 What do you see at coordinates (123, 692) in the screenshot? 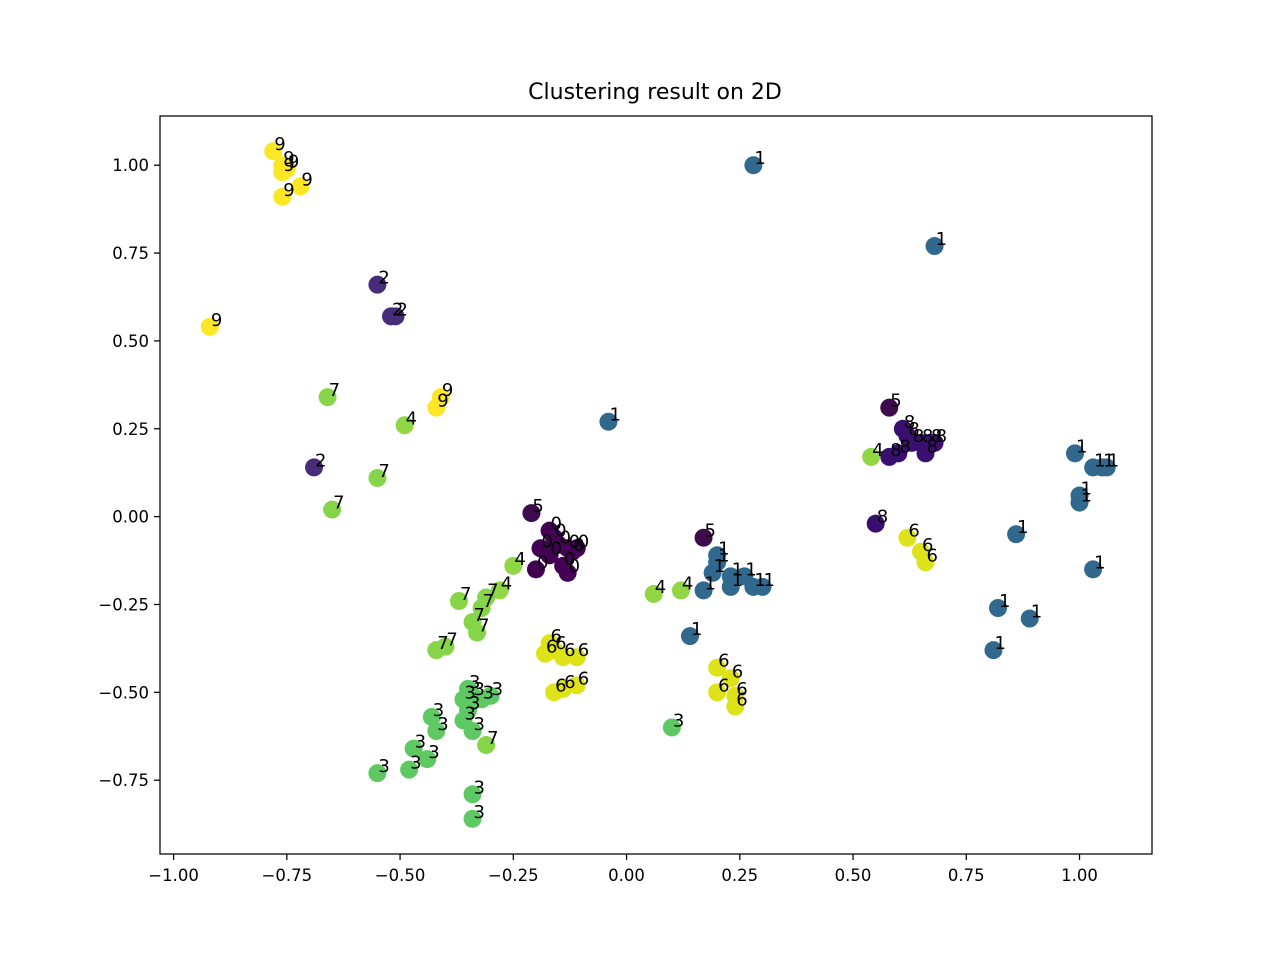
I see `y-tick-label: −0.50` at bounding box center [123, 692].